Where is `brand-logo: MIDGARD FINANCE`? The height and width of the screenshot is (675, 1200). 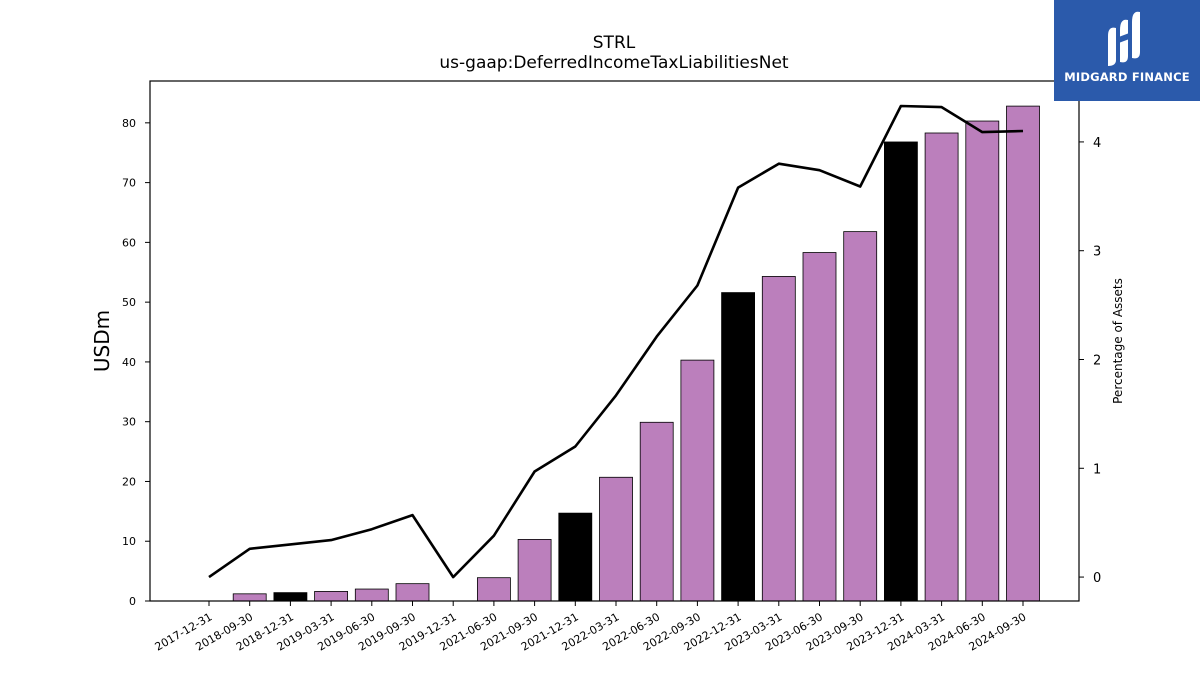
brand-logo: MIDGARD FINANCE is located at coordinates (1127, 50).